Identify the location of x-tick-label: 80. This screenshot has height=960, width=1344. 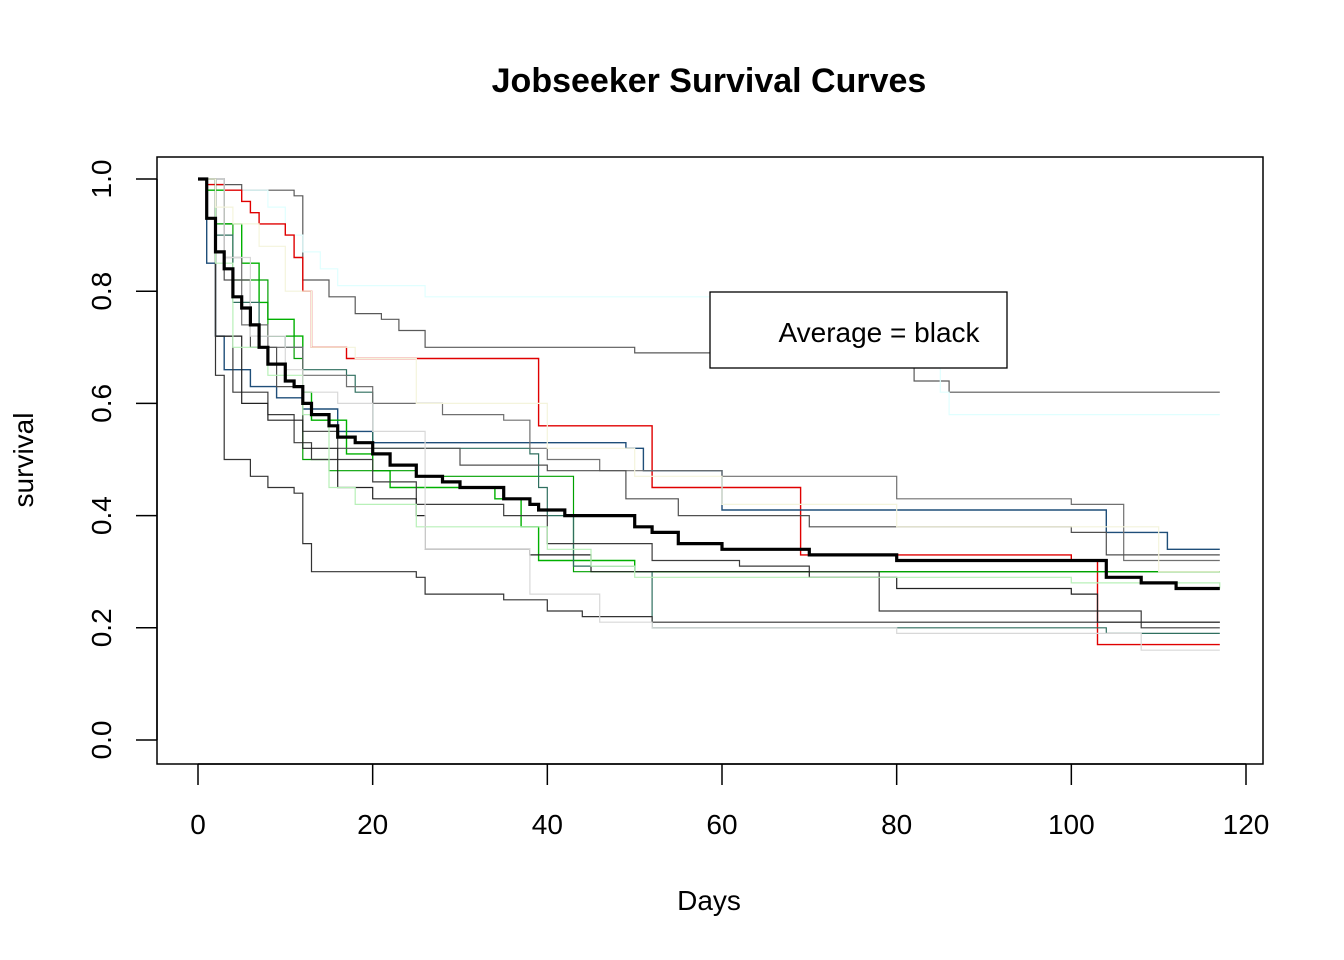
(896, 824).